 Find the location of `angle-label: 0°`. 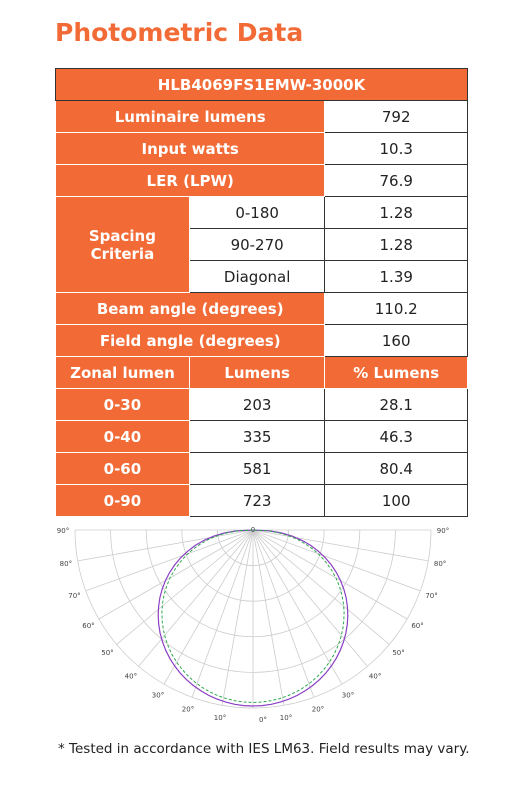

angle-label: 0° is located at coordinates (263, 720).